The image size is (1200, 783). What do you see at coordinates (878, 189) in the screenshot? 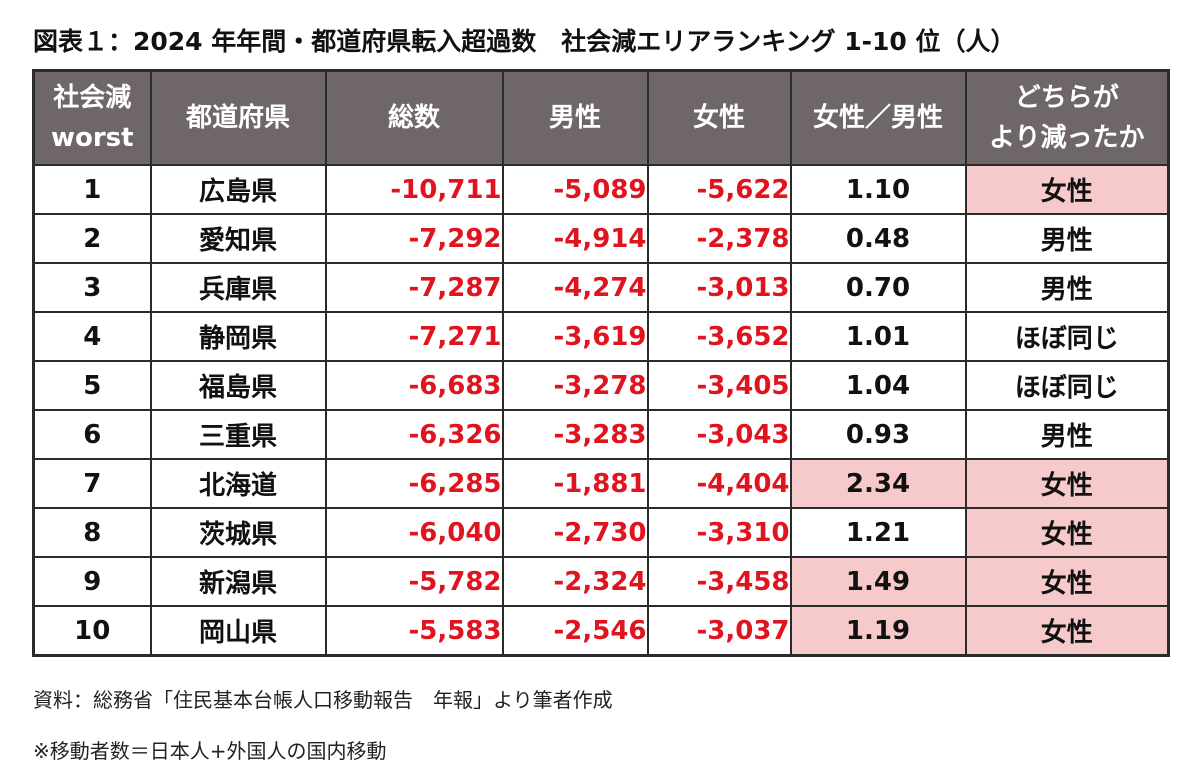
I see `cell-ratio: 1.10` at bounding box center [878, 189].